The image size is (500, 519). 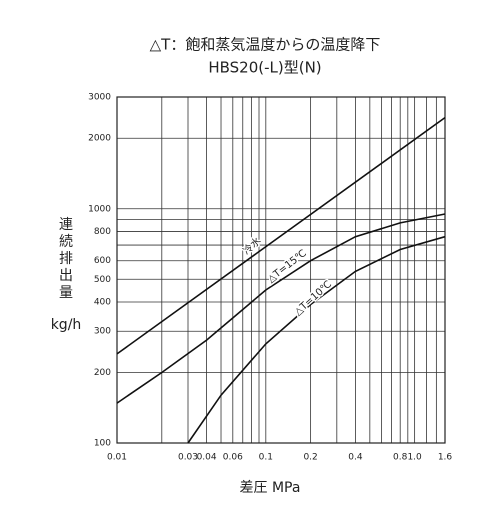 I want to click on y-tick-label: 400, so click(x=102, y=302).